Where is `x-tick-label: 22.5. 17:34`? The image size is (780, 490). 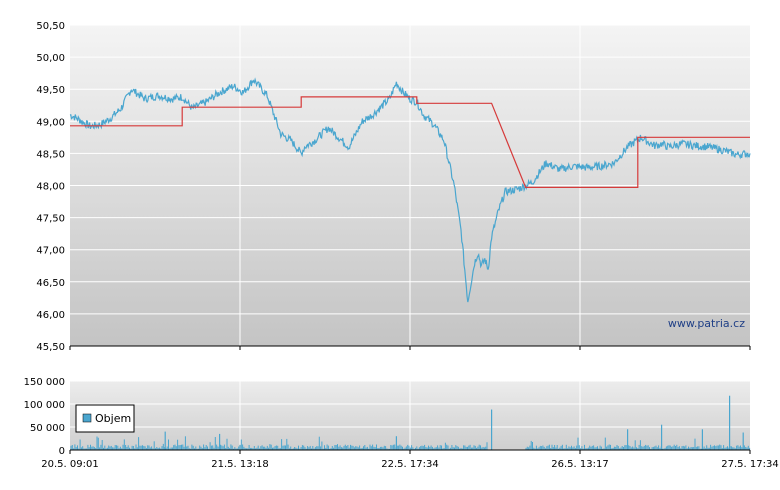 x-tick-label: 22.5. 17:34 is located at coordinates (409, 464).